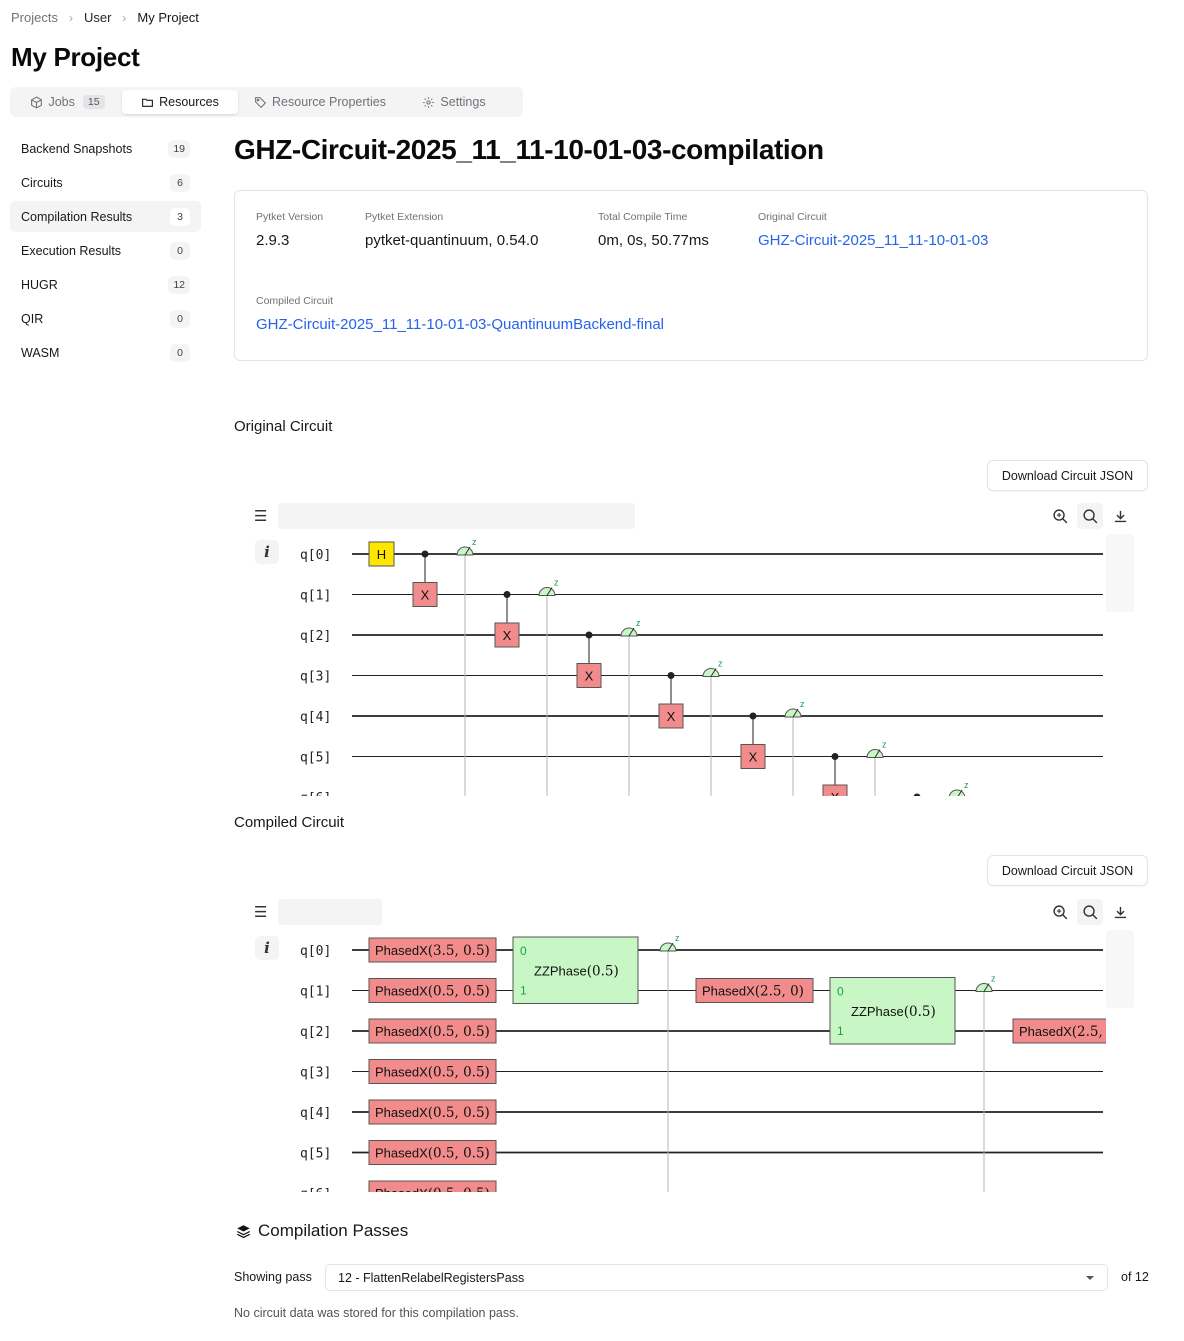  I want to click on x-gate, so click(671, 716).